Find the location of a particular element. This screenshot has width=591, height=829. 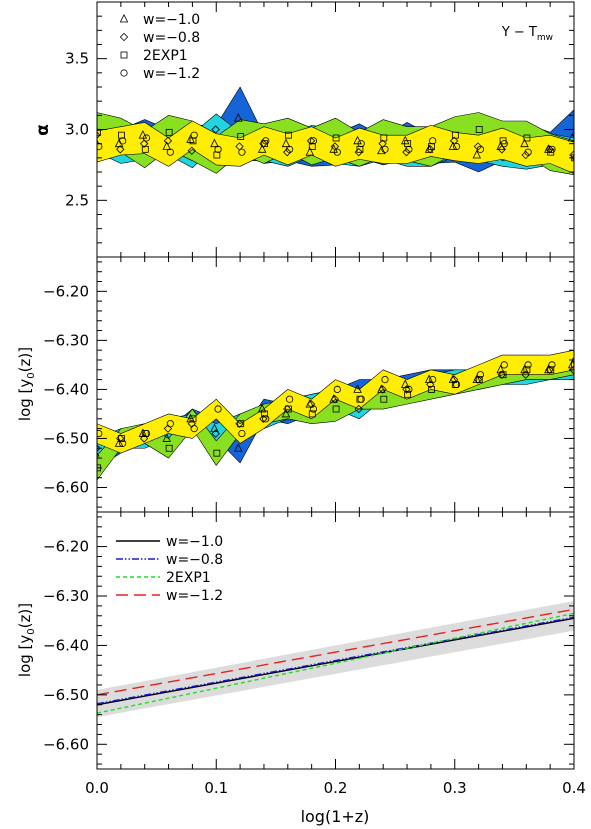

y-tick-label: 3.0 is located at coordinates (77, 130).